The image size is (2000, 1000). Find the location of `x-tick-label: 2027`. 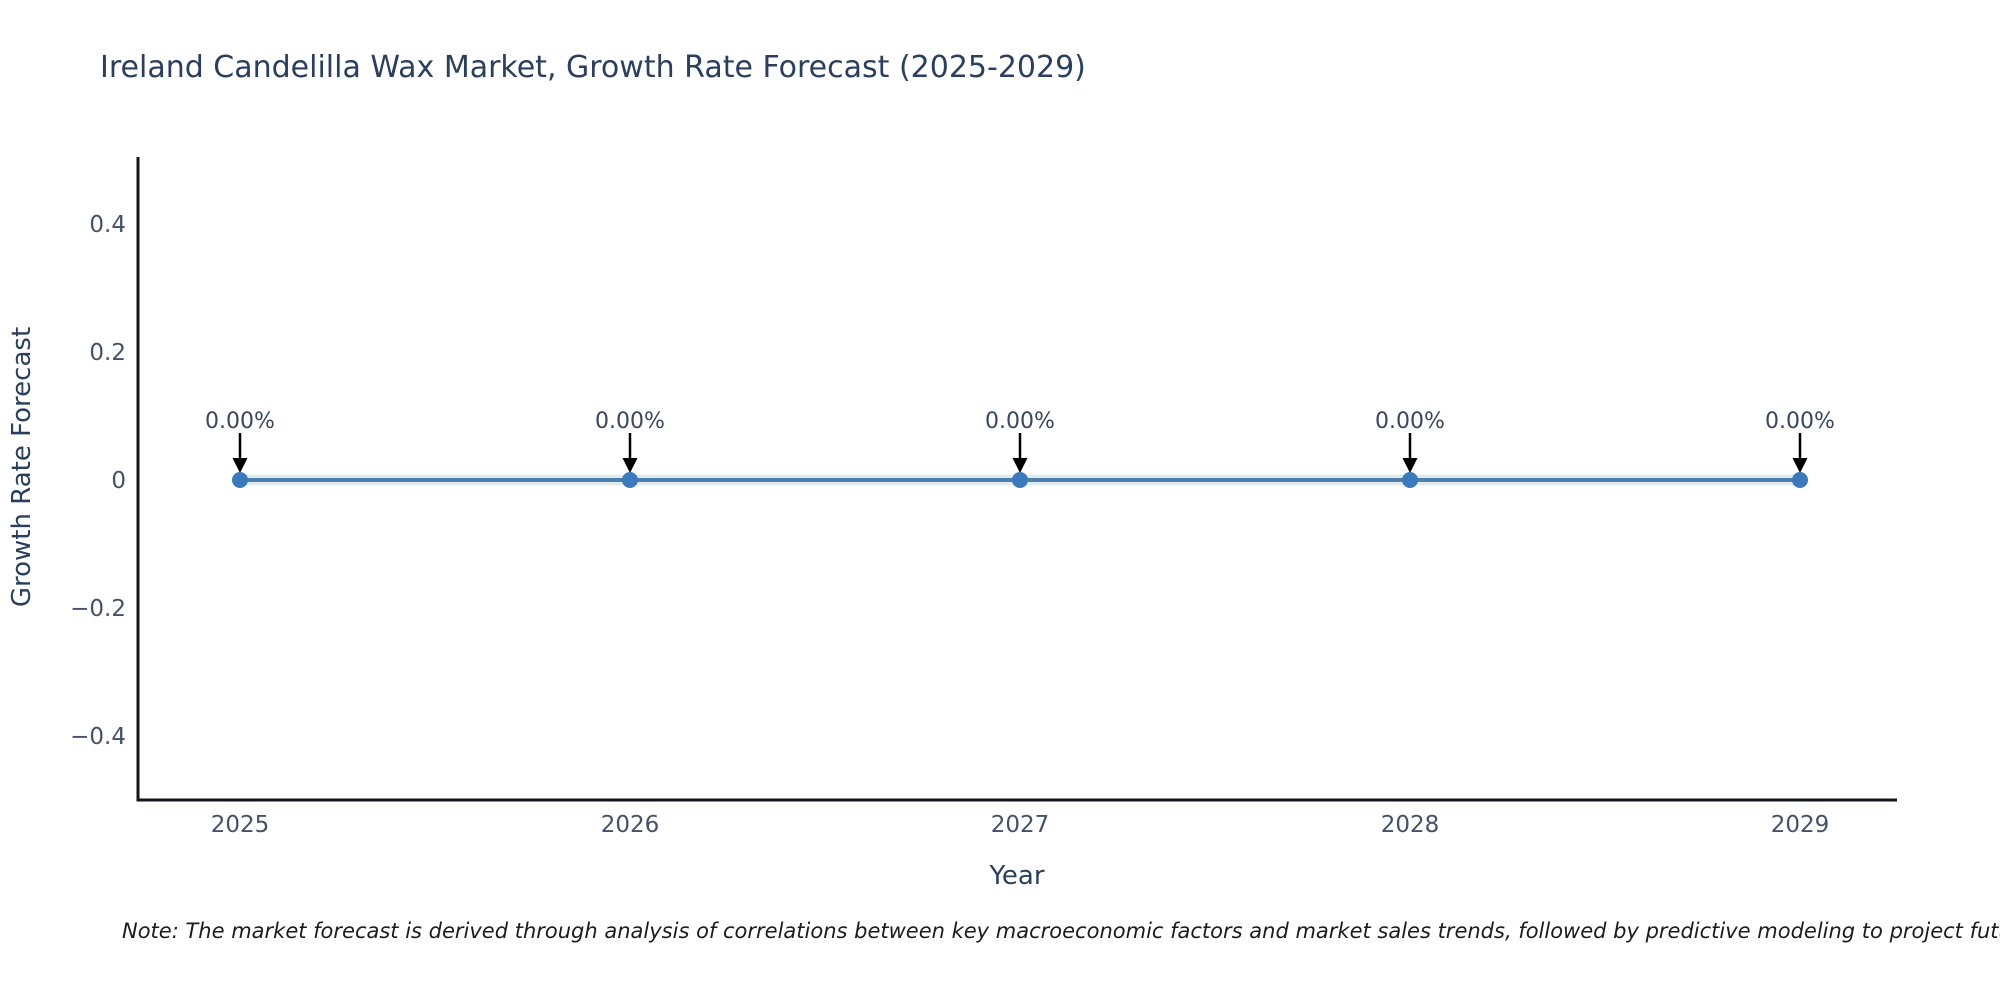

x-tick-label: 2027 is located at coordinates (1020, 825).